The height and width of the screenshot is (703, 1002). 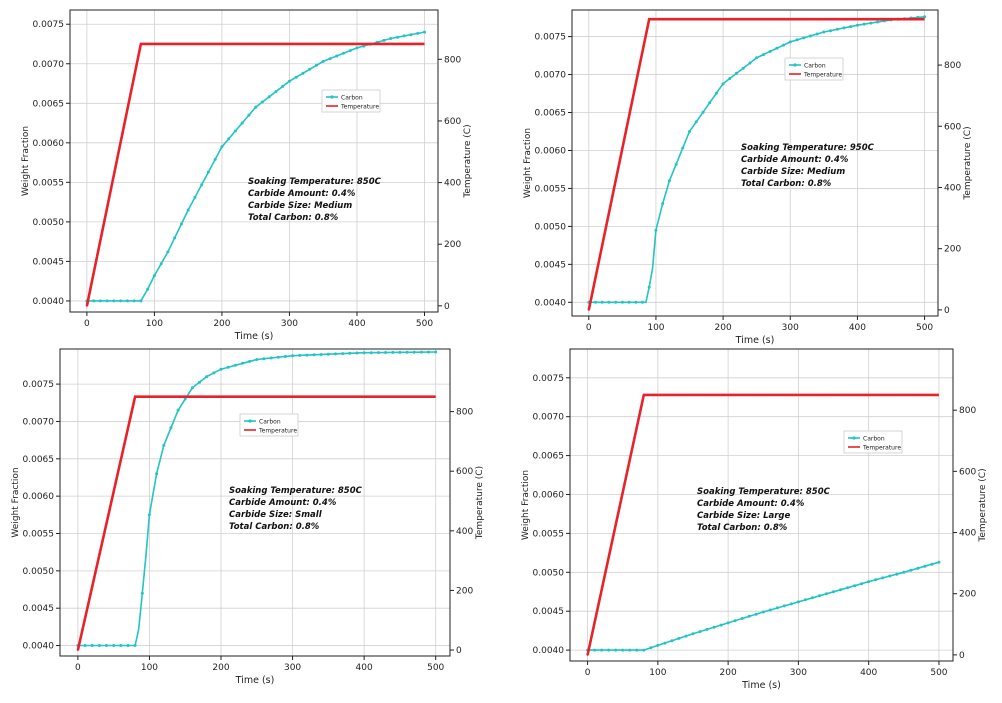 I want to click on y2-tick-label: 800, so click(x=952, y=66).